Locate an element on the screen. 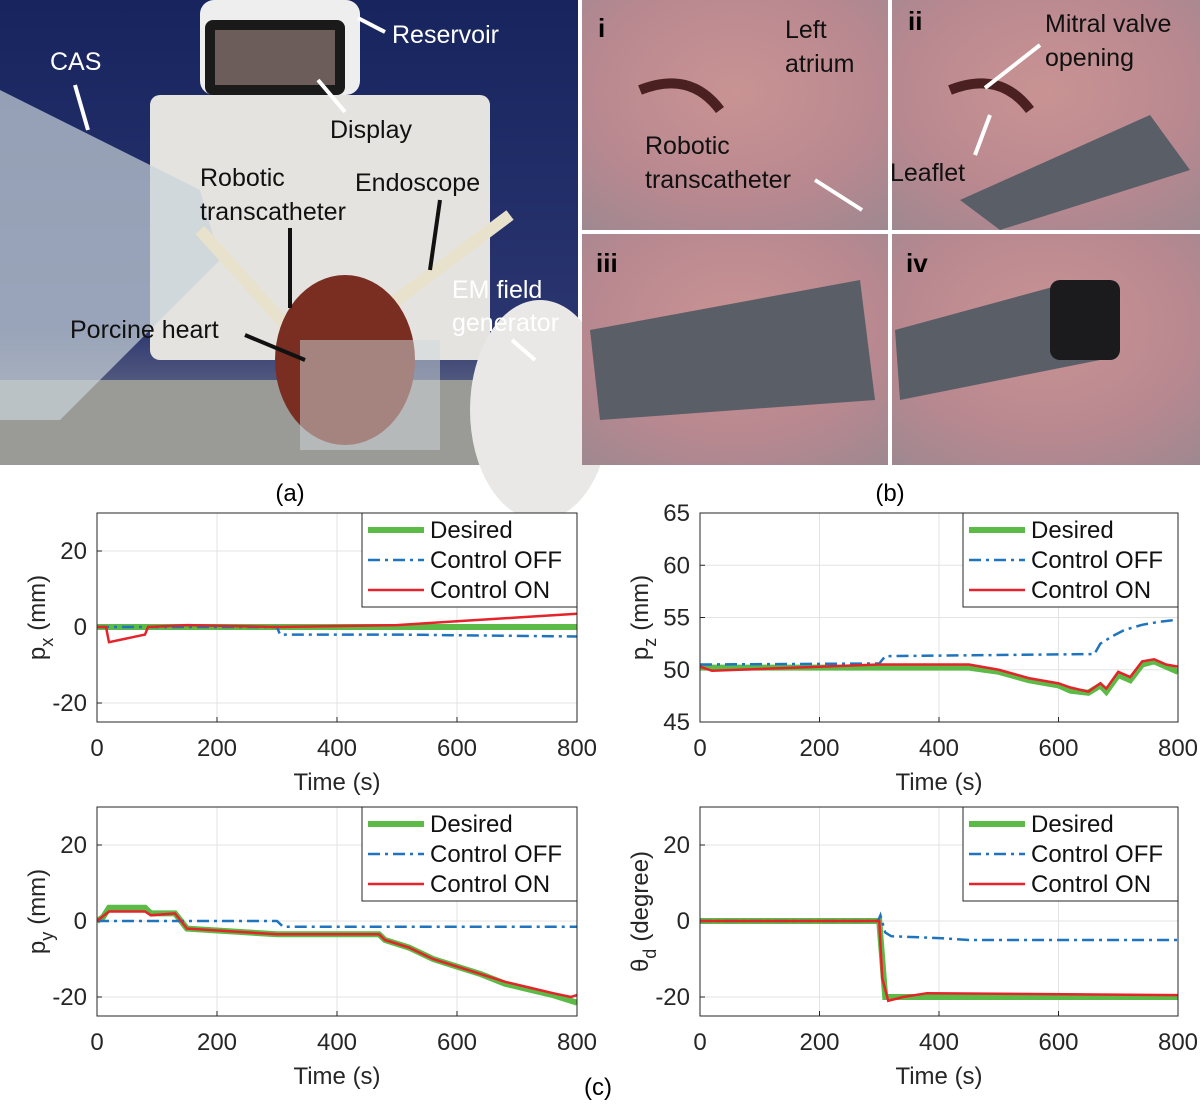  label: CAS is located at coordinates (75, 62).